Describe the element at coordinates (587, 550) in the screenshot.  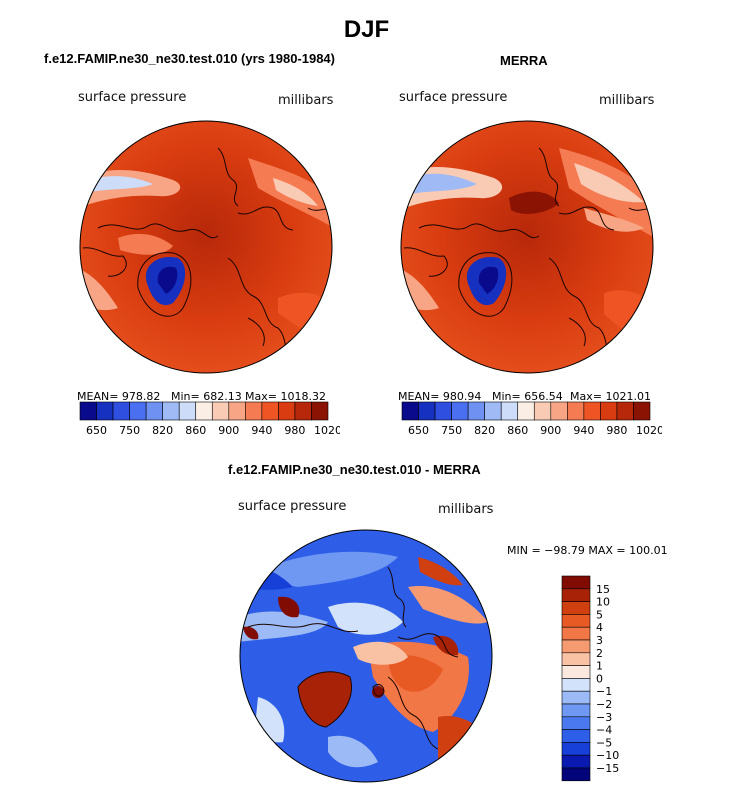
I see `difference-range-label: MIN = −98.79 MAX = 100.01` at that location.